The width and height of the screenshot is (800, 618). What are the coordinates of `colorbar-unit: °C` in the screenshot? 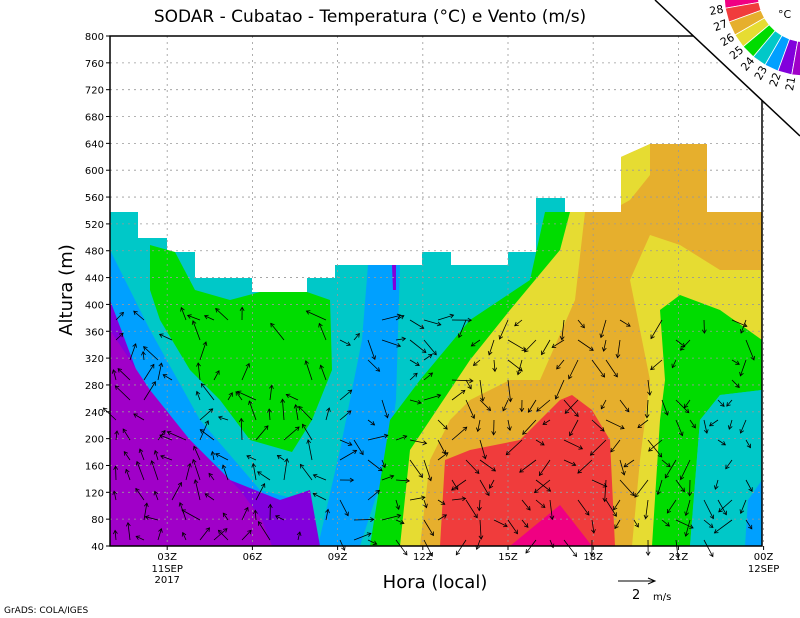 It's located at (785, 14).